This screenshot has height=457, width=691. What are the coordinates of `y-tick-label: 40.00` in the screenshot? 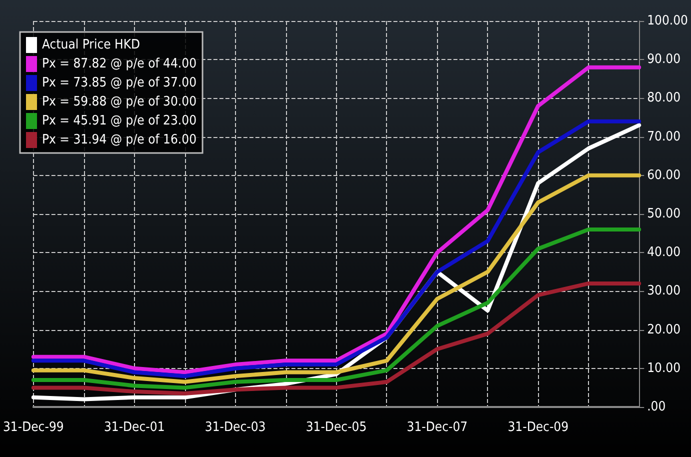 It's located at (664, 252).